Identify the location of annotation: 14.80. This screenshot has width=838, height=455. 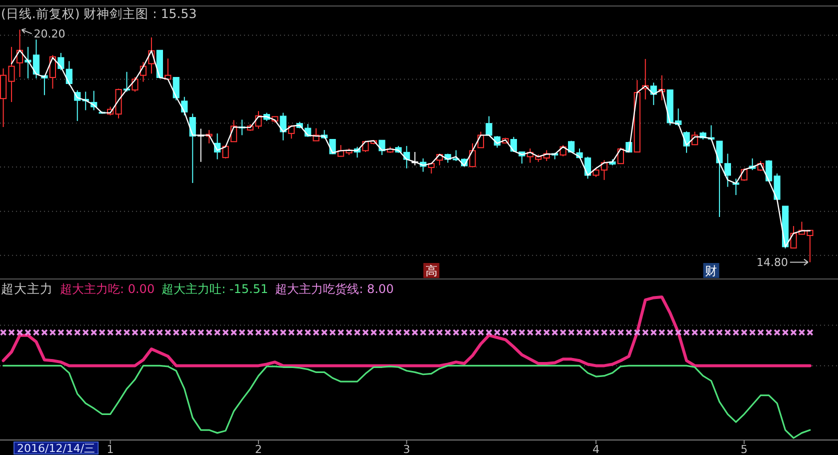
(772, 263).